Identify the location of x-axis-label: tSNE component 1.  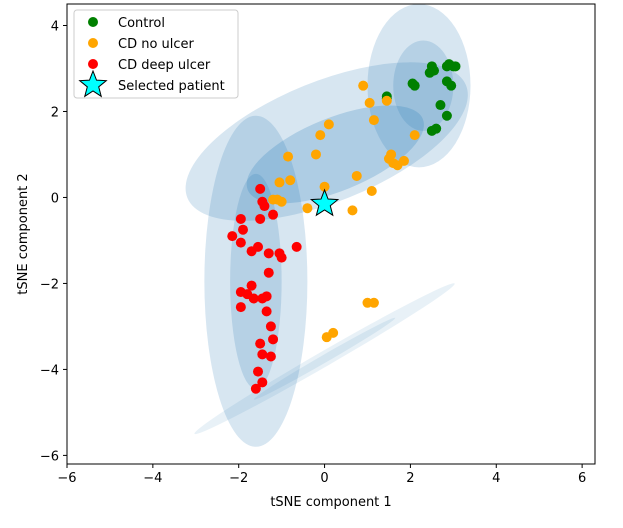
(330, 502).